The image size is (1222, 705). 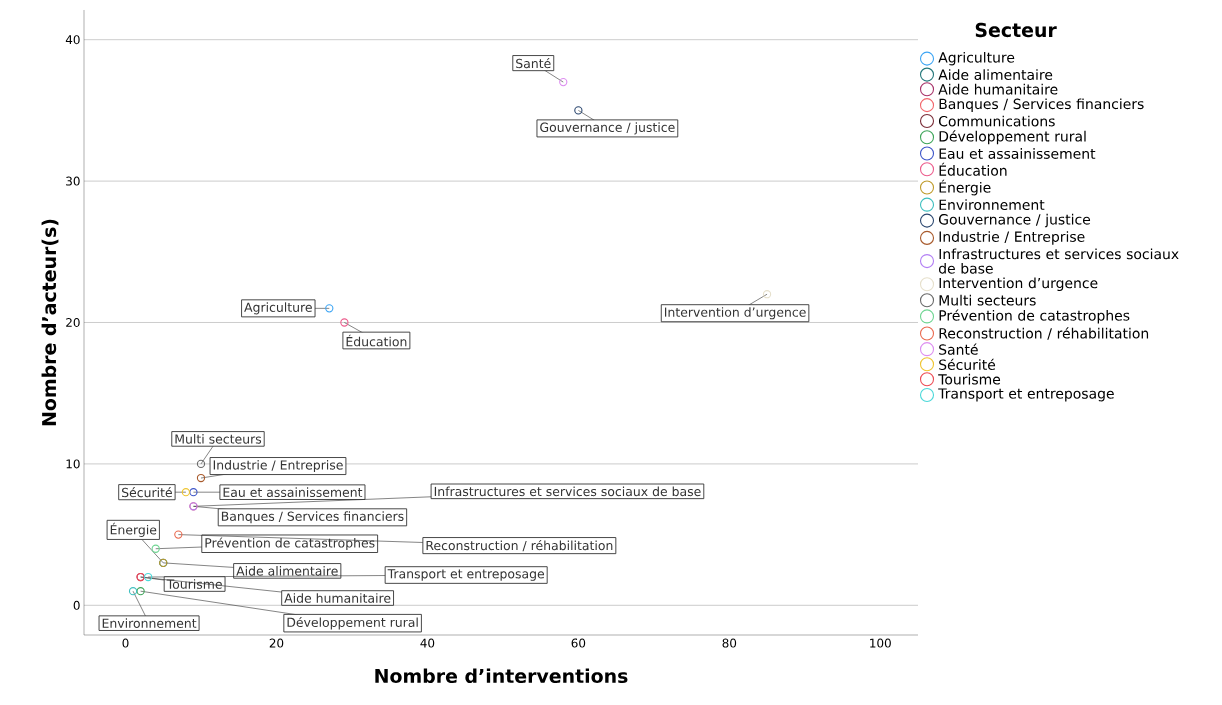 I want to click on x-axis-title: Nombre d’interventions, so click(x=501, y=676).